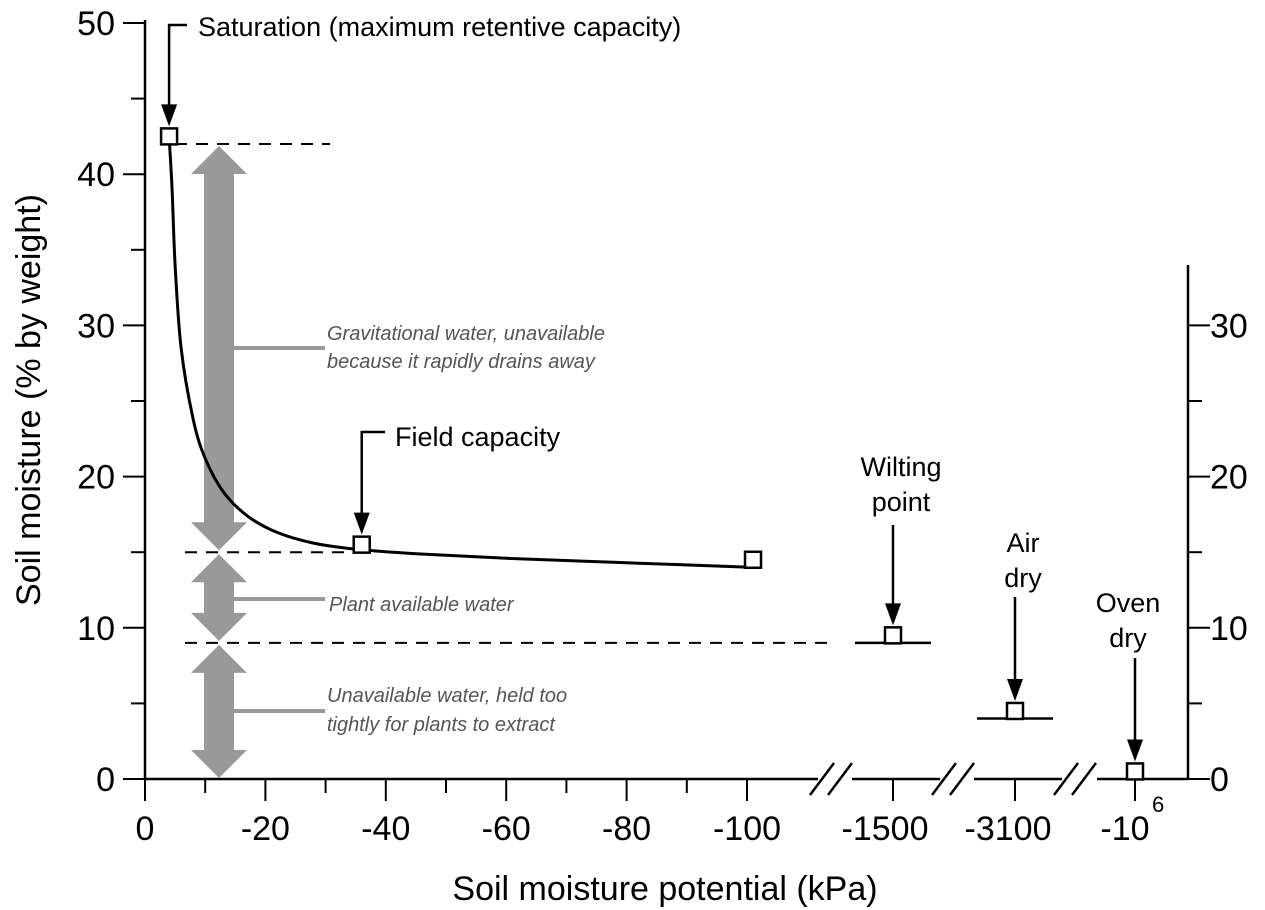 The height and width of the screenshot is (910, 1265). What do you see at coordinates (145, 829) in the screenshot?
I see `x-tick-label: 0` at bounding box center [145, 829].